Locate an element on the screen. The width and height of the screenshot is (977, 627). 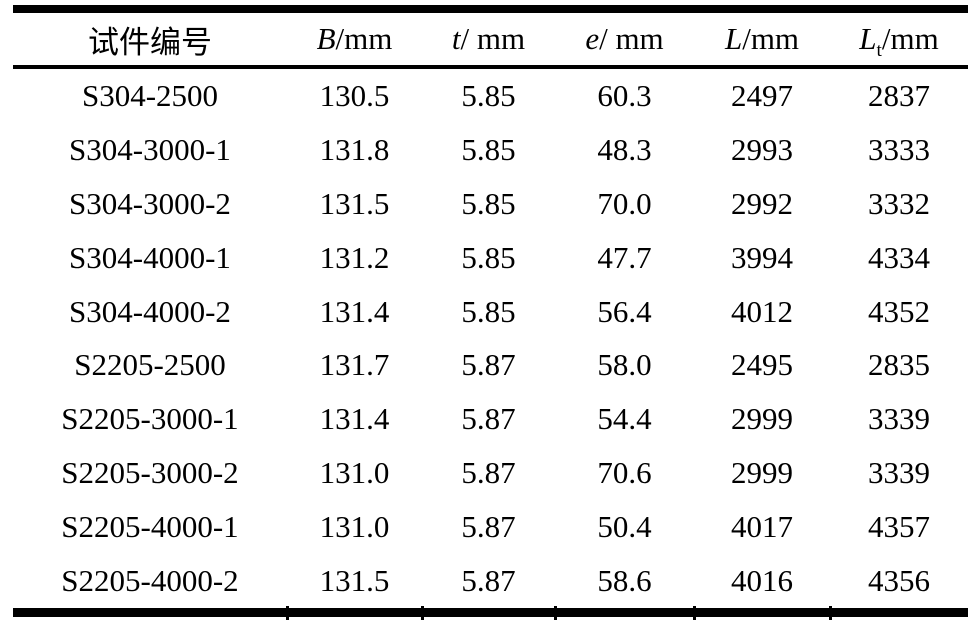
table-header: 试件编号 B/mm t/ mm e/ mm L/mm Lt/mm is located at coordinates (490, 39).